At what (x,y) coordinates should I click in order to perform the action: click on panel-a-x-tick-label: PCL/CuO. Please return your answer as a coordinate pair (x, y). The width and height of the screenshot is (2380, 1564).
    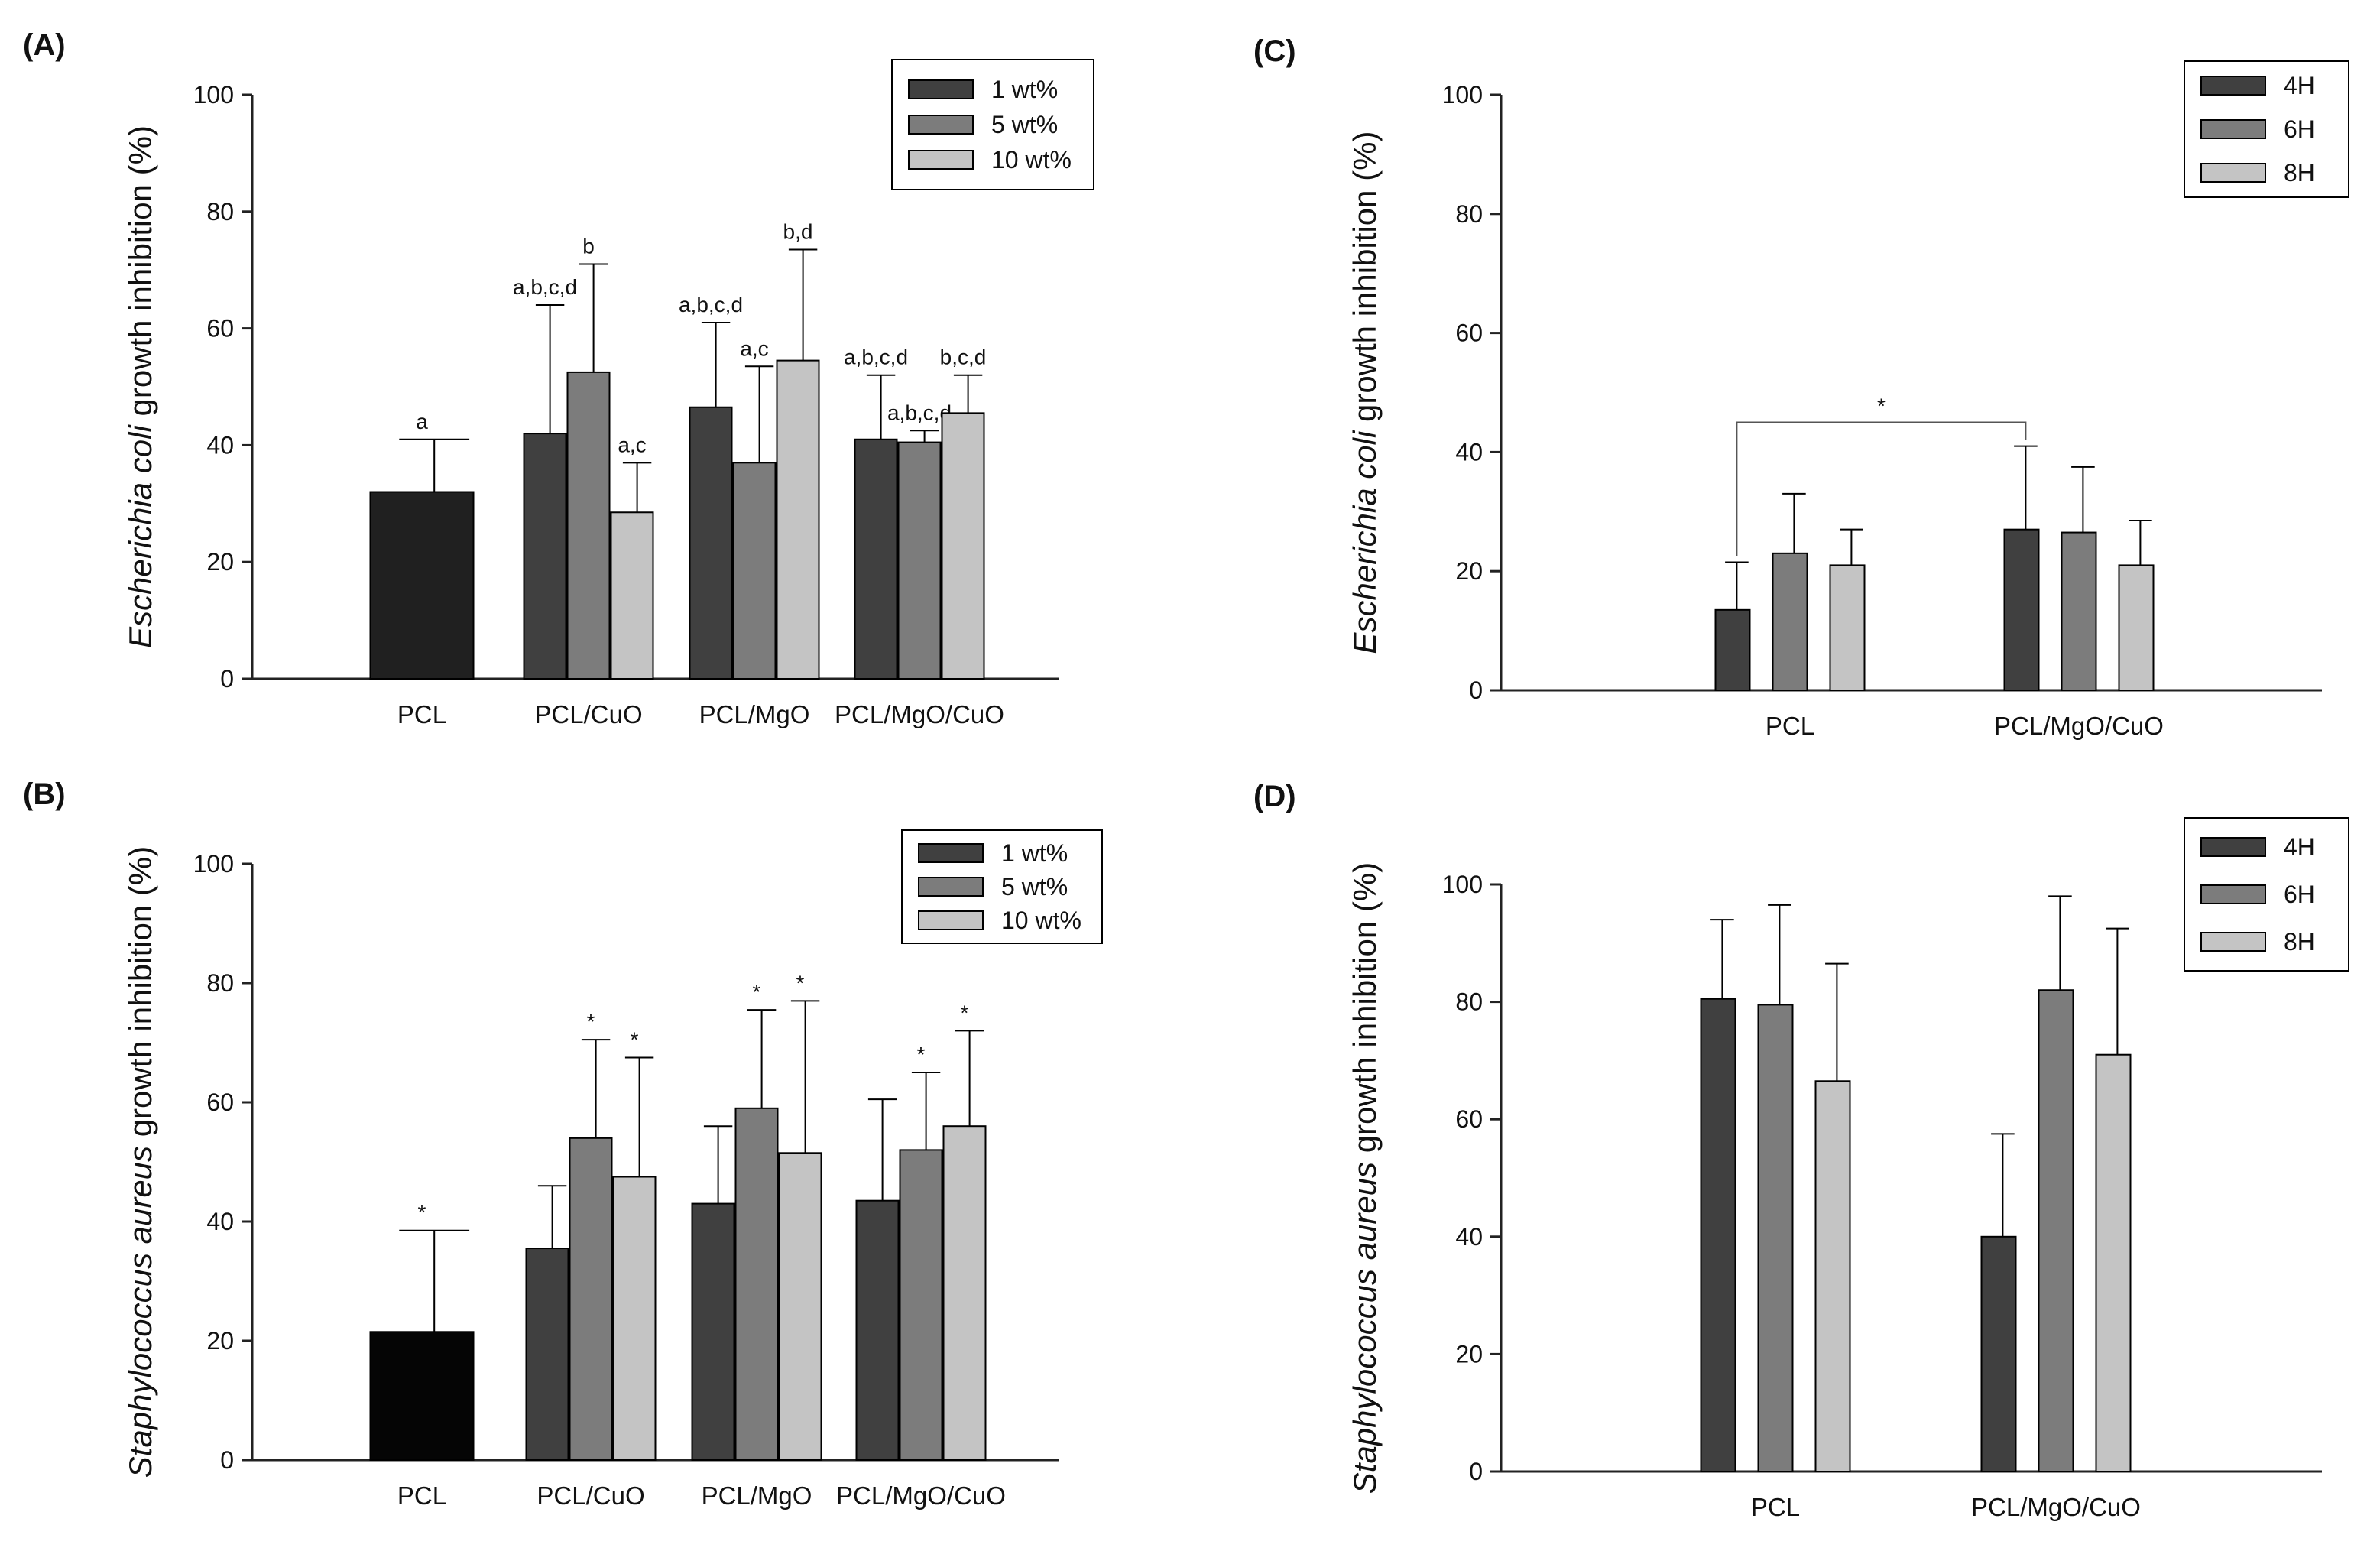
    Looking at the image, I should click on (588, 714).